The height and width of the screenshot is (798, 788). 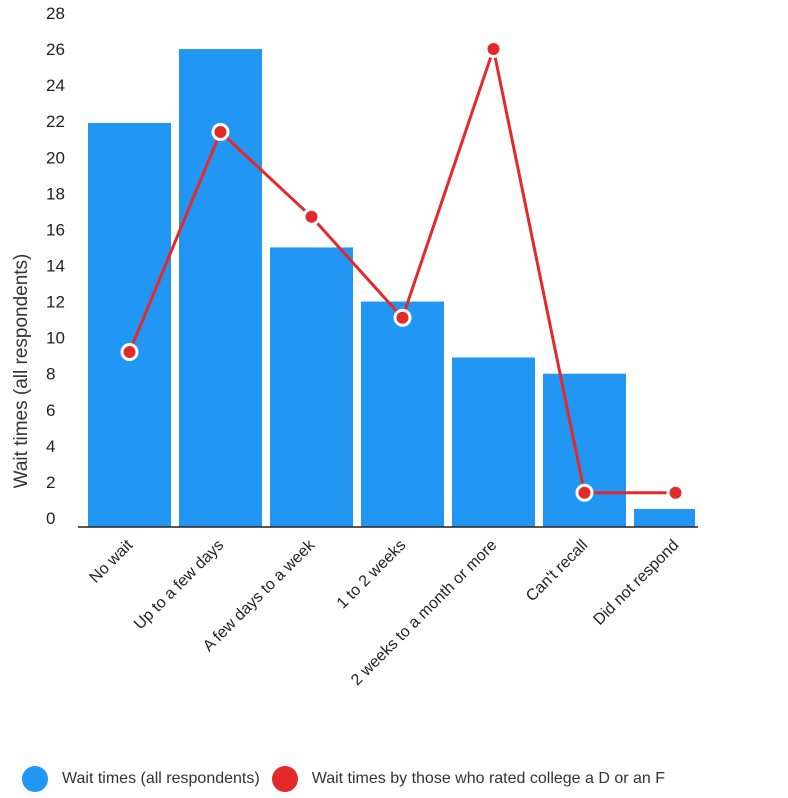 I want to click on x-tick-label: Did not respond, so click(x=636, y=583).